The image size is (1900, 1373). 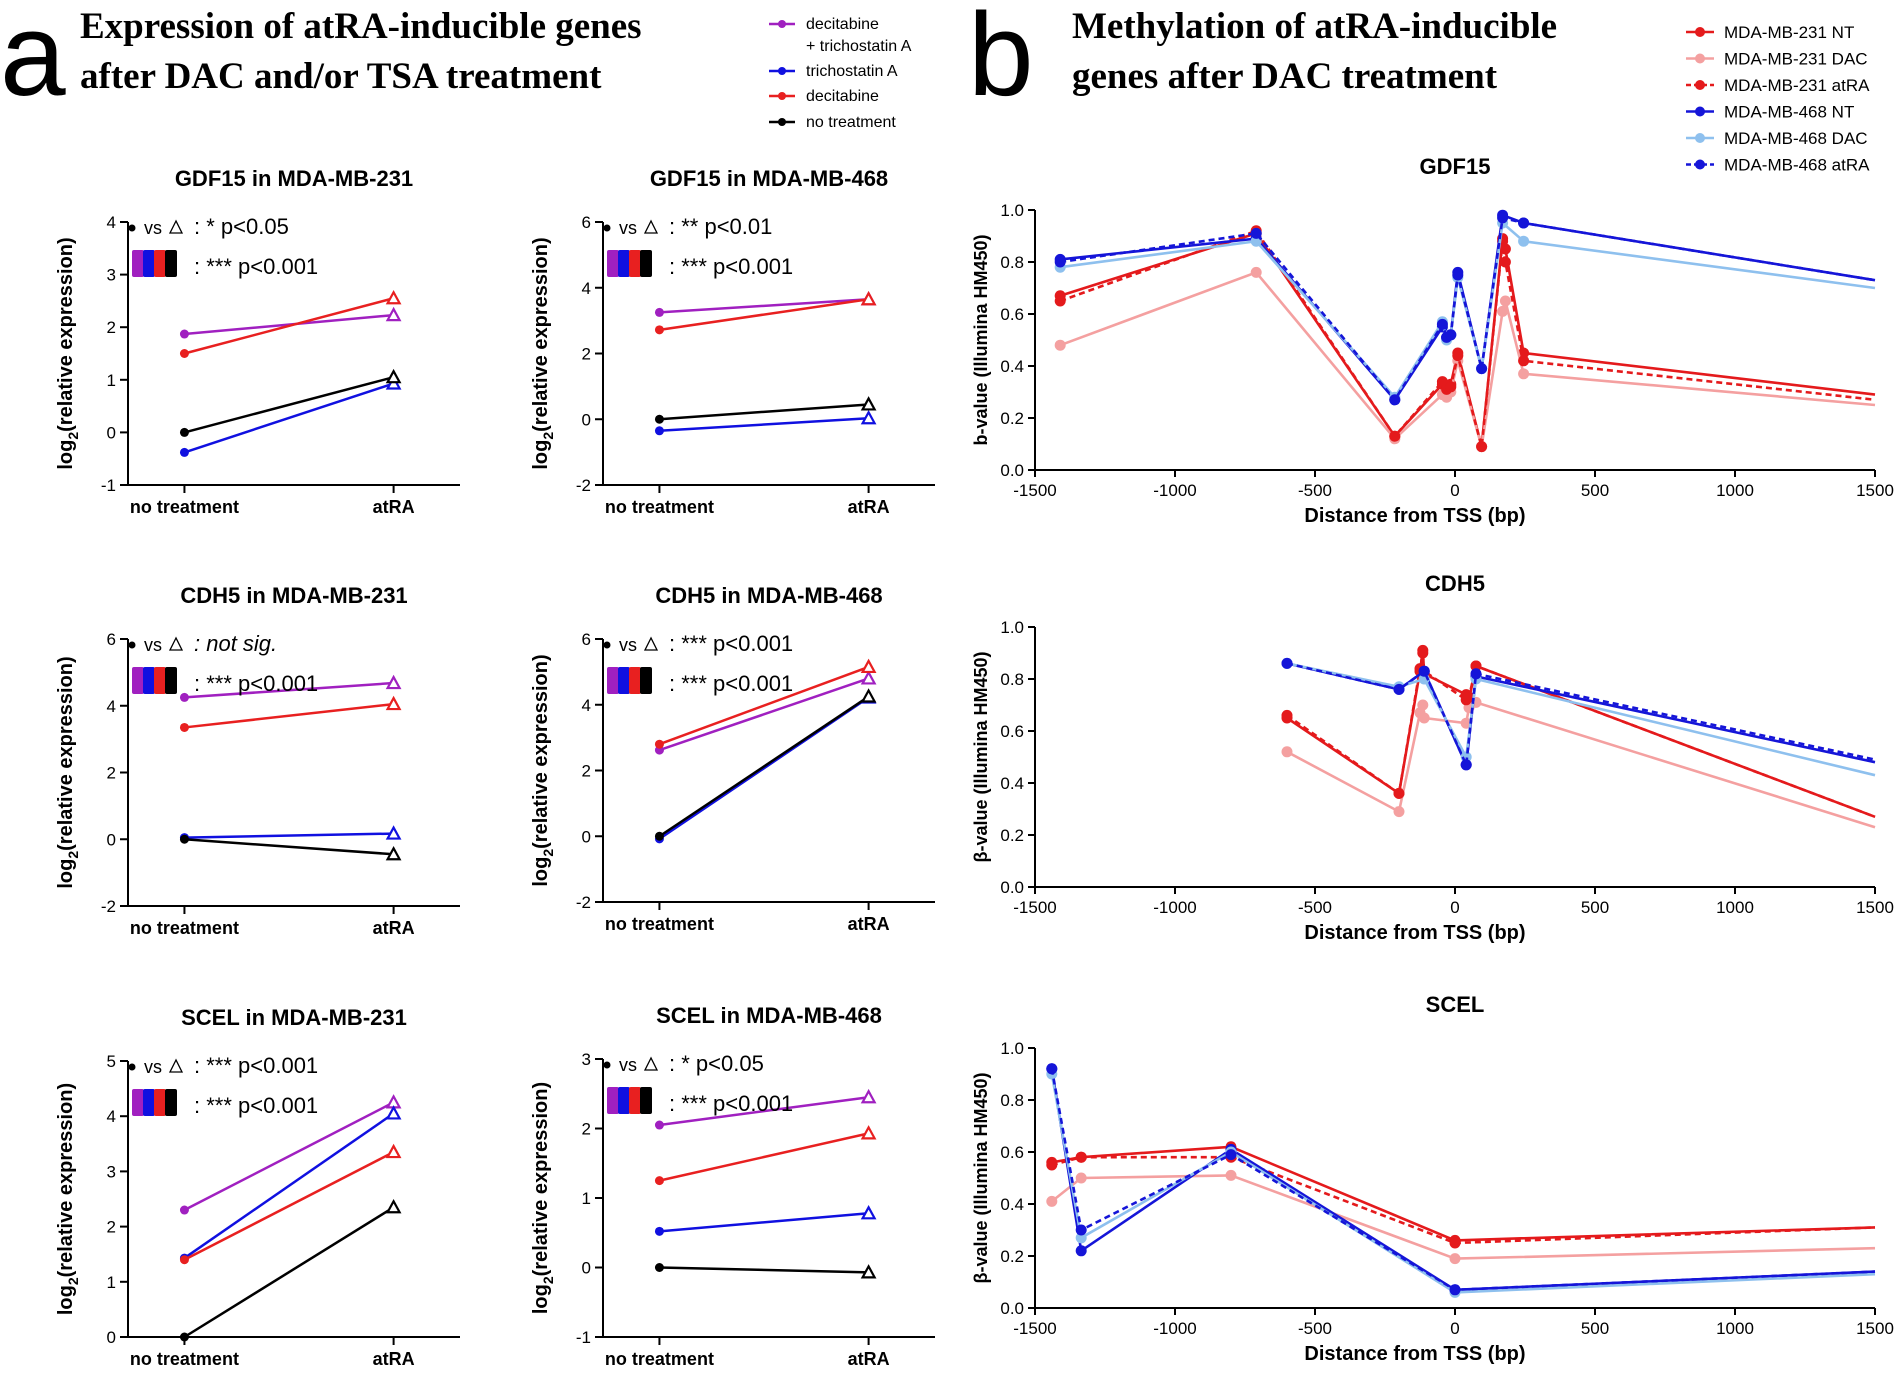 I want to click on y-tick-label: 2, so click(x=586, y=771).